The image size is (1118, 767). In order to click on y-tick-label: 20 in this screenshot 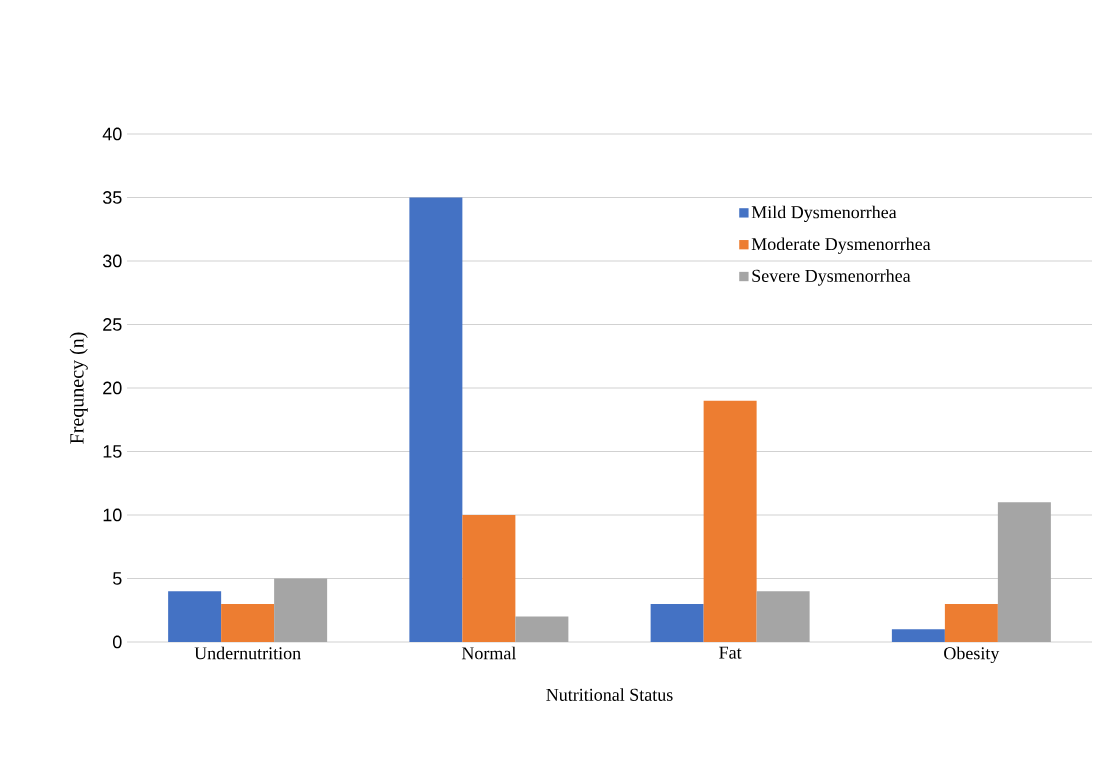, I will do `click(112, 388)`.